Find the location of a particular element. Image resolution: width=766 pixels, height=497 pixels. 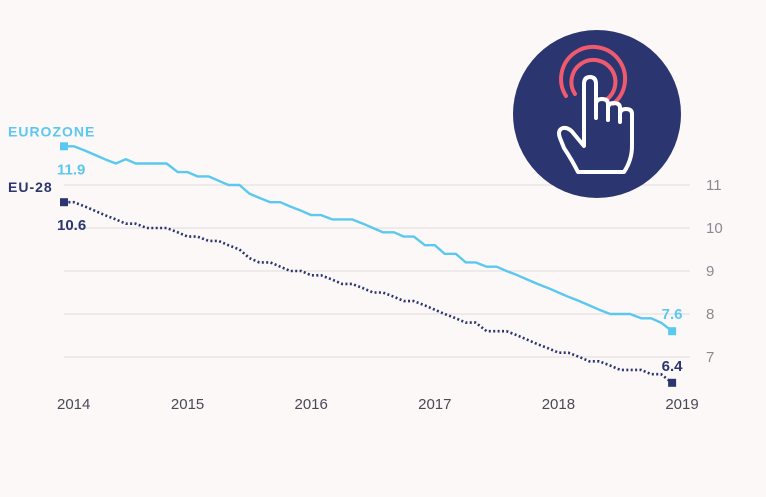

x-tick-label: 2019 is located at coordinates (681, 404).